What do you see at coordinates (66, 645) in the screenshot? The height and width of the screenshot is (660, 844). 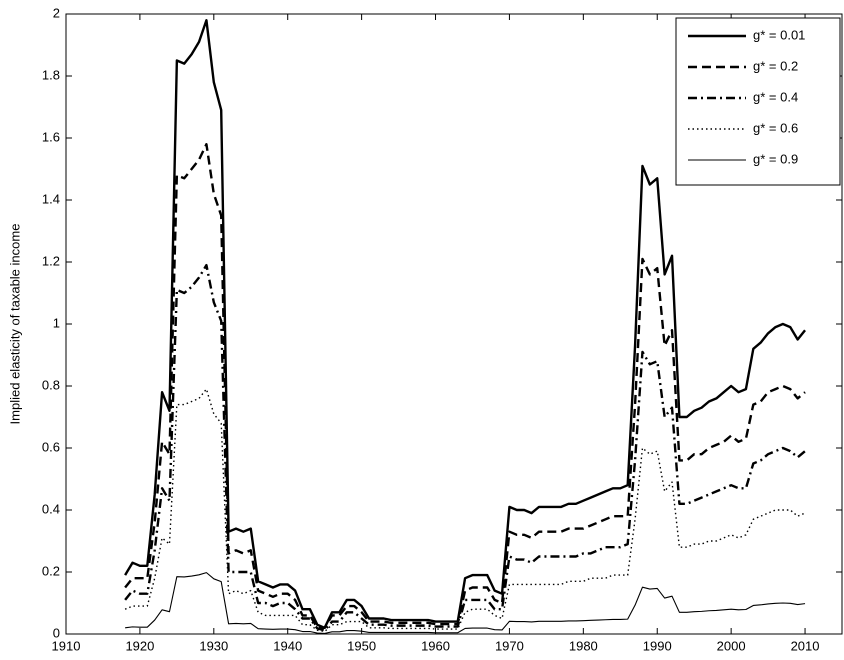 I see `x-tick-label: 1910` at bounding box center [66, 645].